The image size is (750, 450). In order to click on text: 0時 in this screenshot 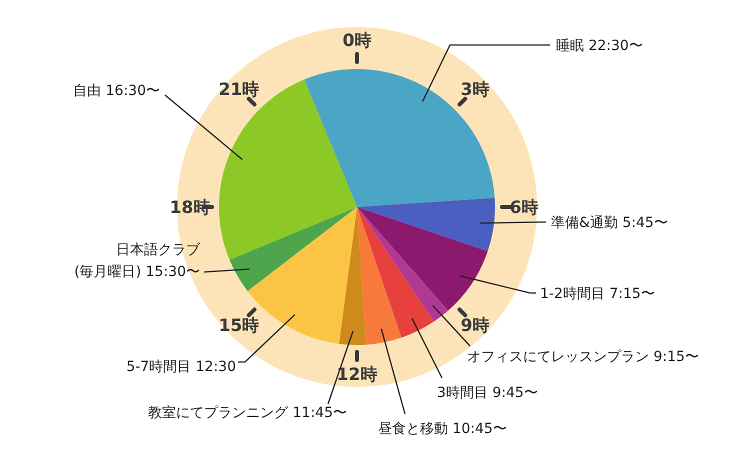, I will do `click(357, 41)`.